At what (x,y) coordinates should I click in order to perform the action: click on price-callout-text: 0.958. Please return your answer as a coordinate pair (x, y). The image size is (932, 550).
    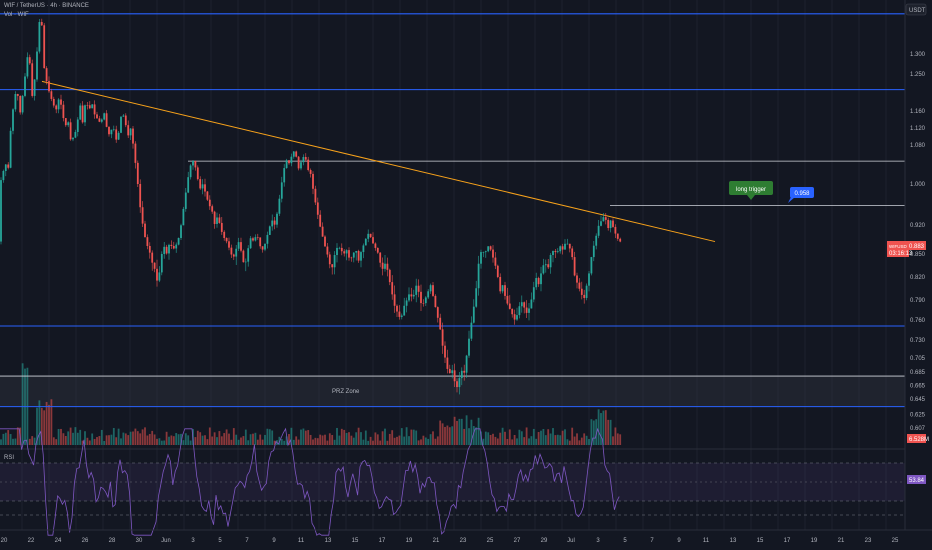
    Looking at the image, I should click on (802, 194).